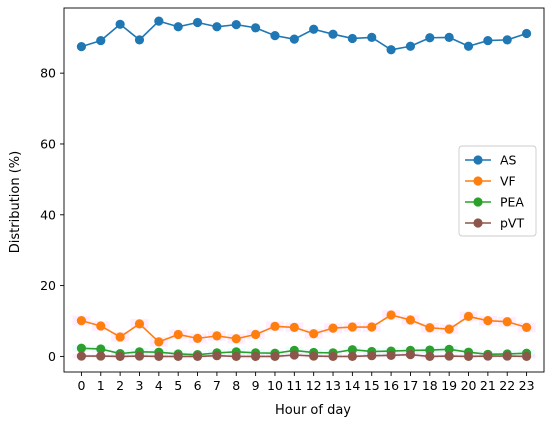 The image size is (550, 427). Describe the element at coordinates (236, 385) in the screenshot. I see `x-tick-label: 8` at that location.